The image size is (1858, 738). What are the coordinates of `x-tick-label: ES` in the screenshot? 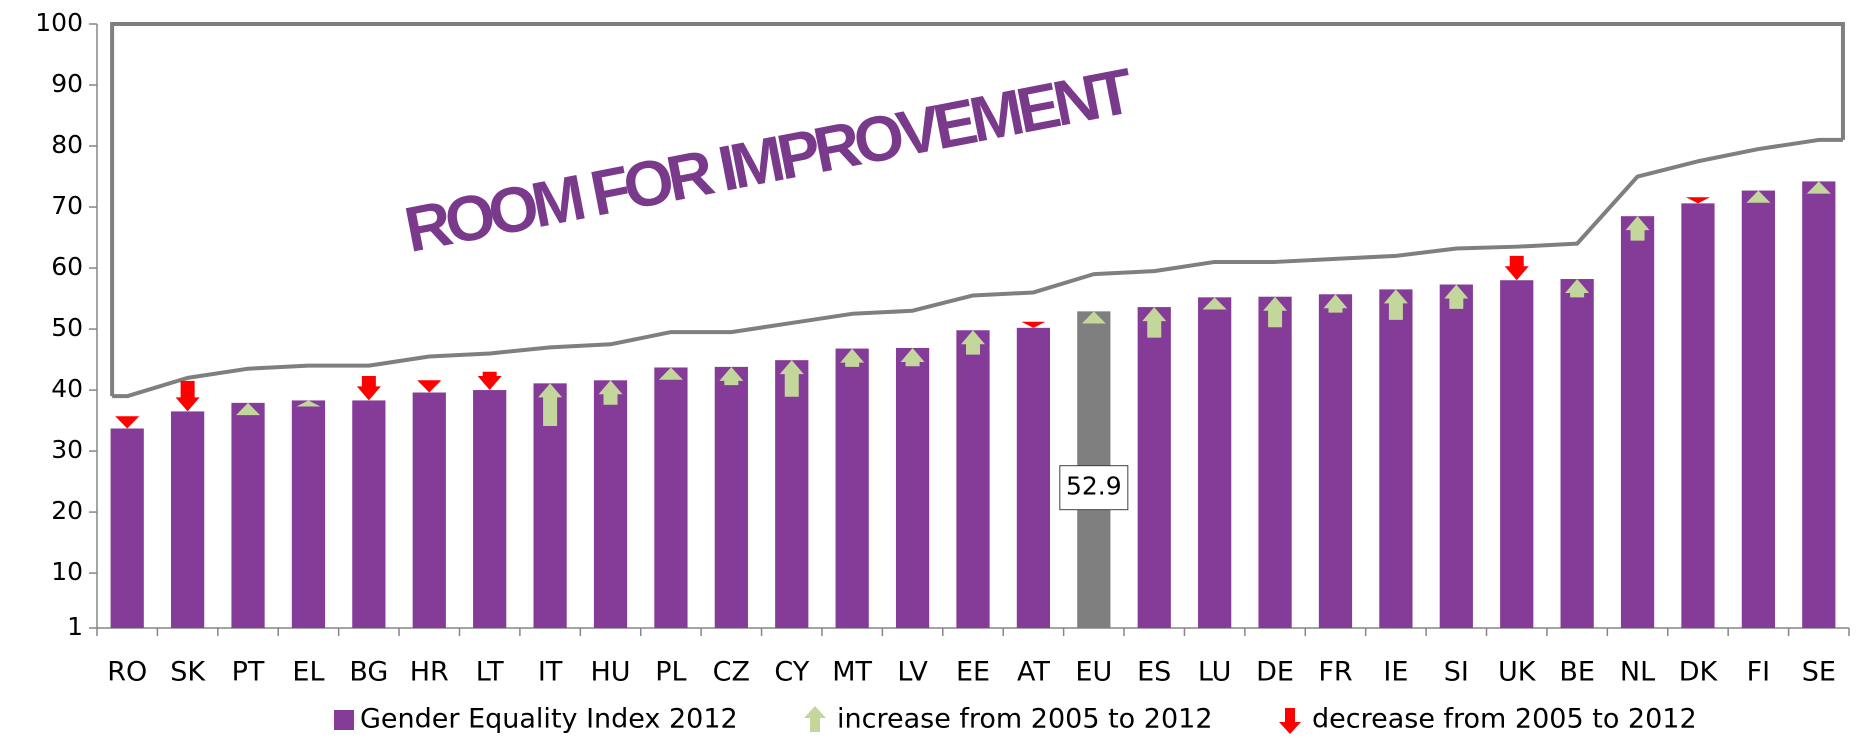 It's located at (1154, 672).